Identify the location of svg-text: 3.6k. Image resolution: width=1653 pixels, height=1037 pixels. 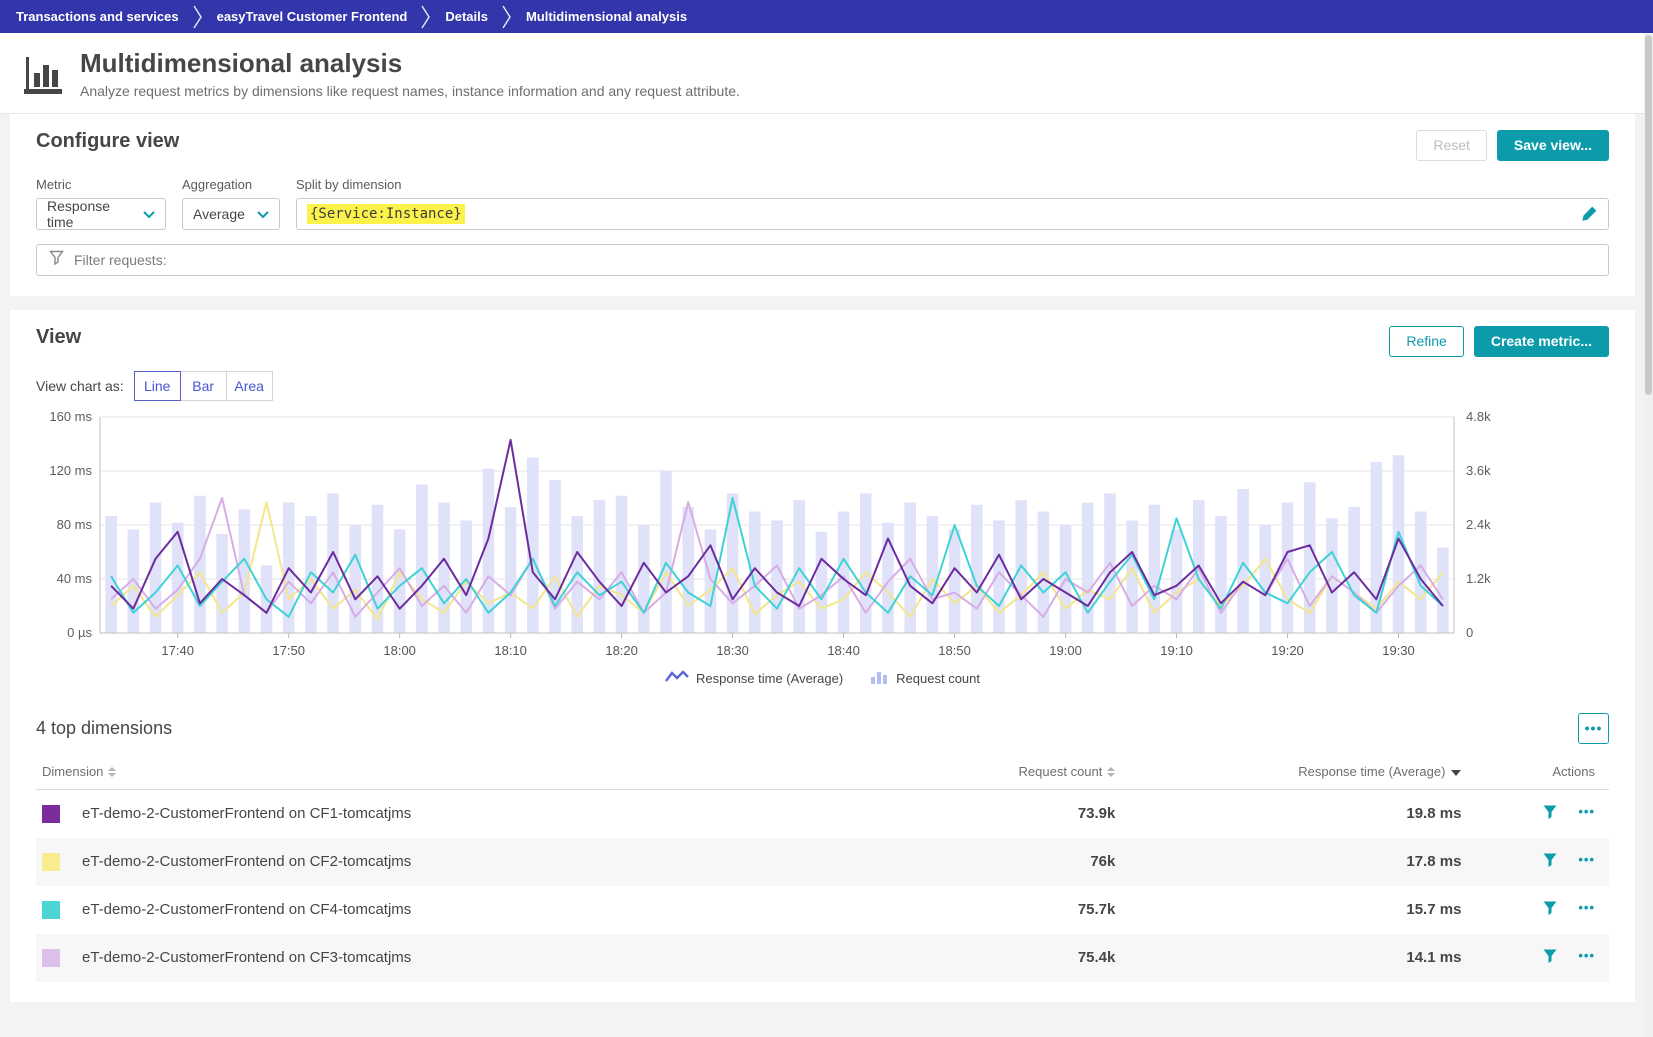
(1478, 470).